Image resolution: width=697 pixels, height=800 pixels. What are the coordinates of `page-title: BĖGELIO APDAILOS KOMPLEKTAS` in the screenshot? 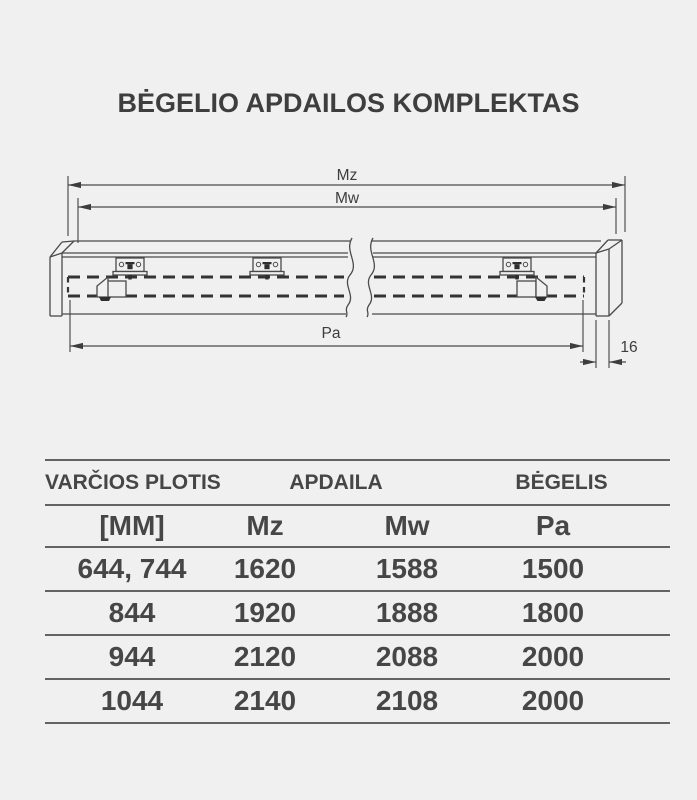 It's located at (348, 103).